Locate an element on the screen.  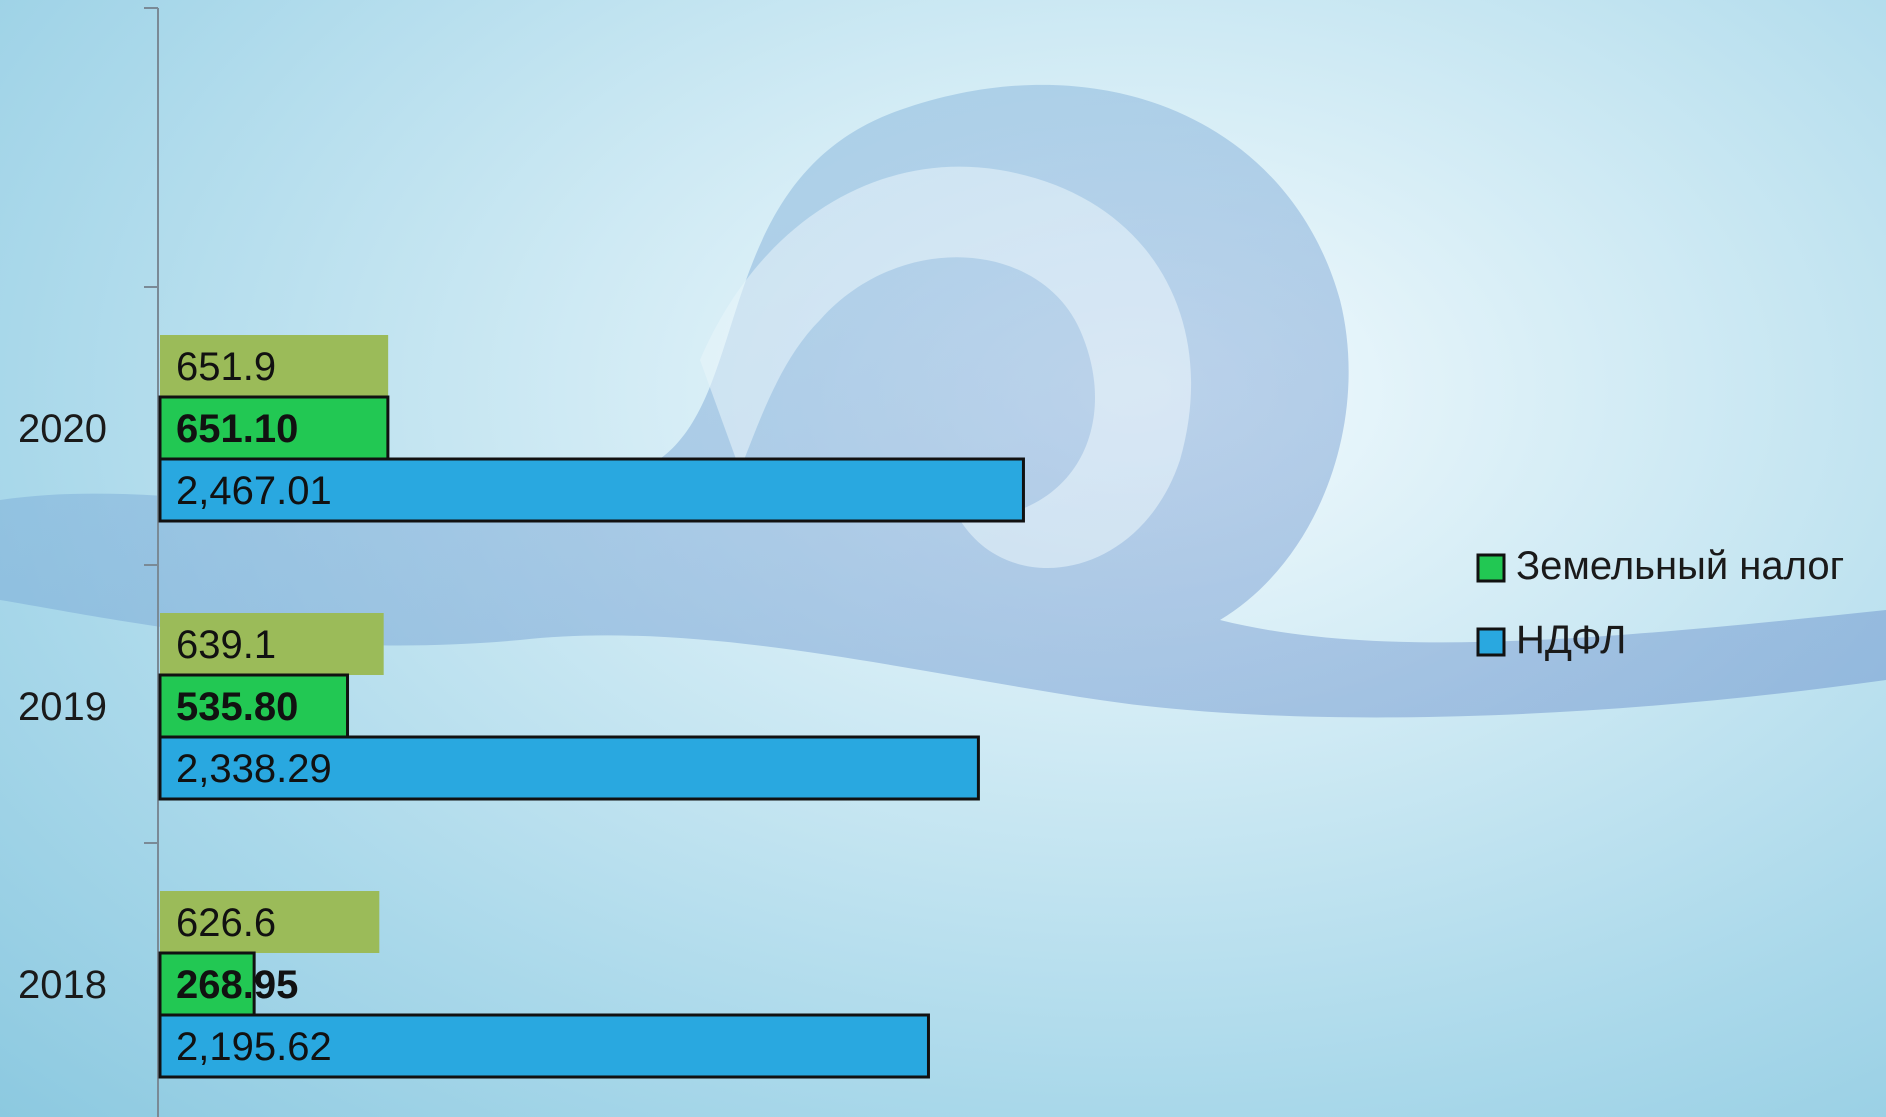
data-label: 639.1 is located at coordinates (226, 645).